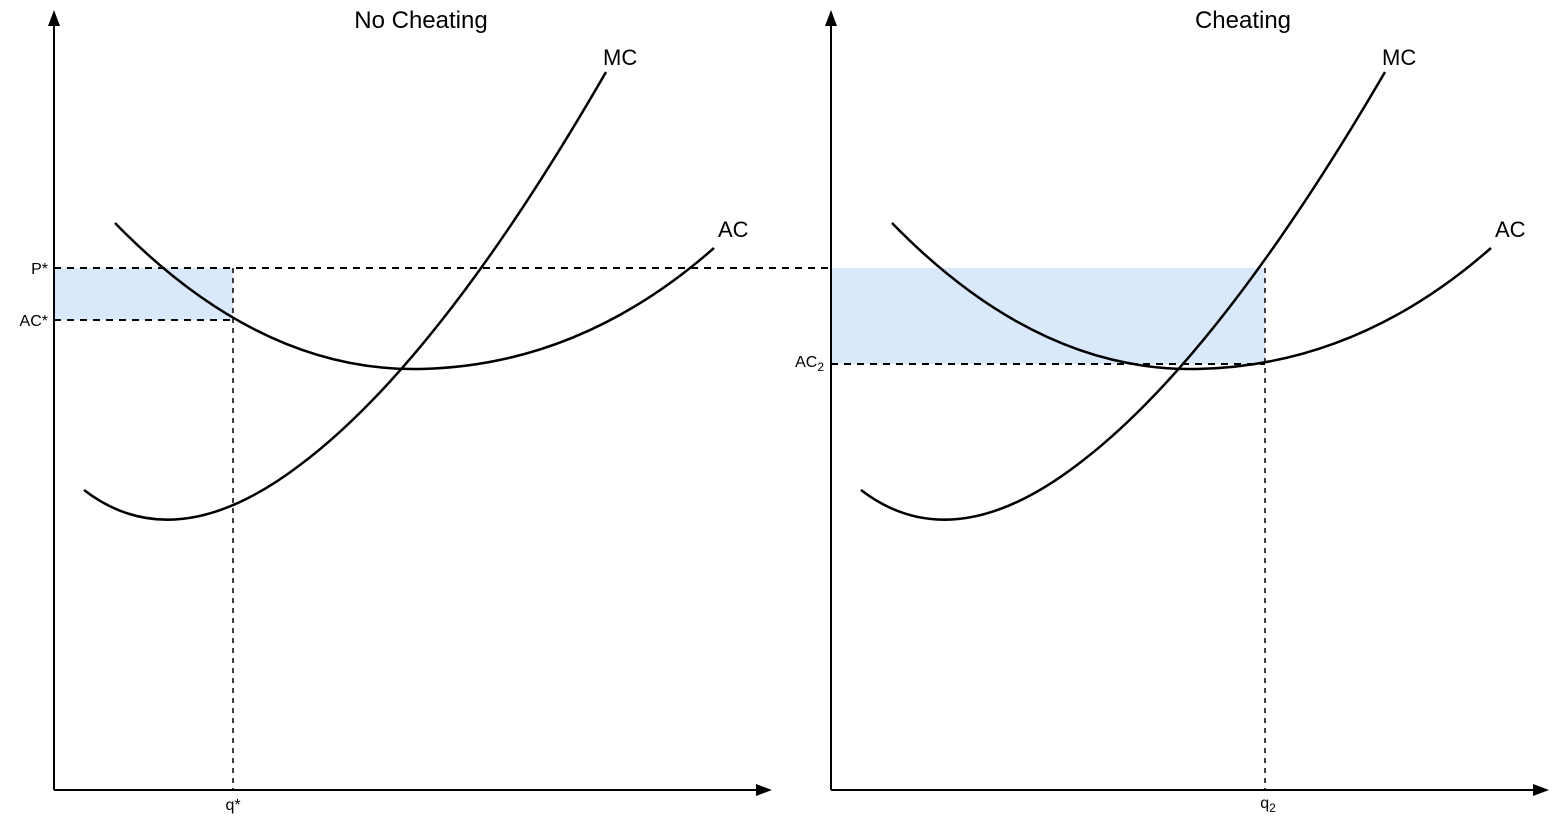 The image size is (1563, 825). What do you see at coordinates (34, 321) in the screenshot?
I see `ac-star-tick-label: AC*` at bounding box center [34, 321].